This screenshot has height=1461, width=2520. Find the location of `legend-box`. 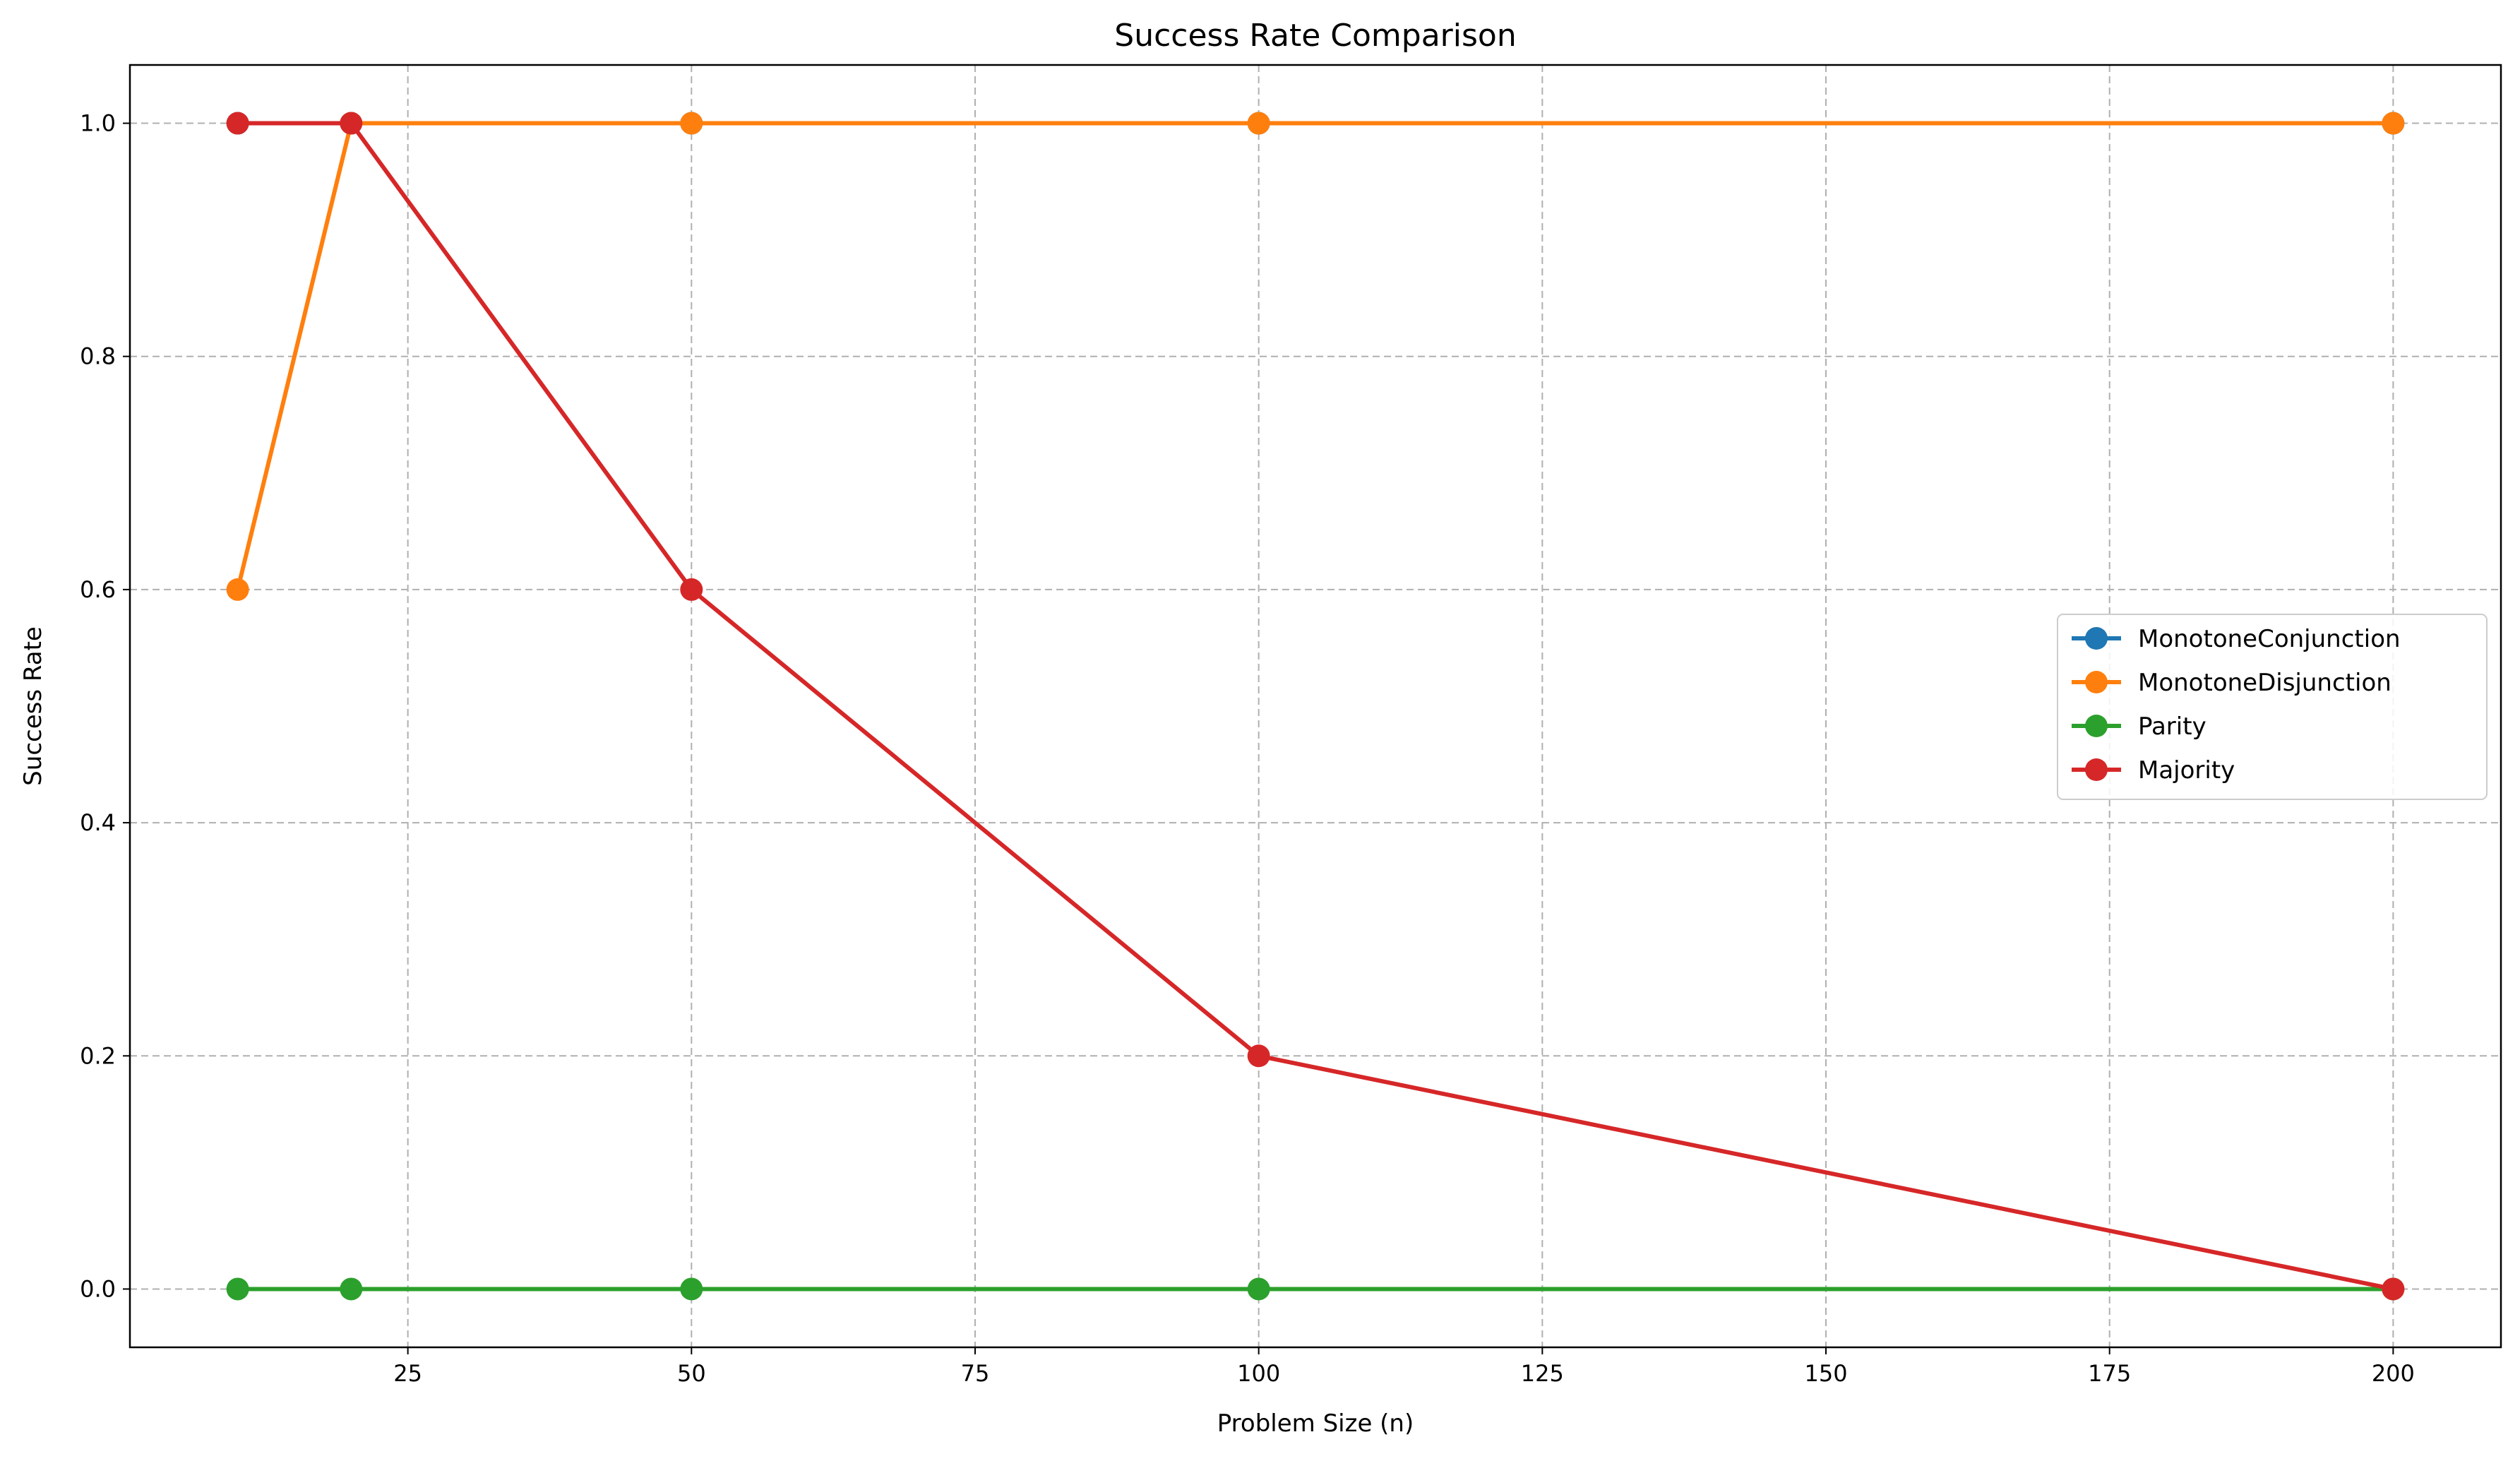

legend-box is located at coordinates (2273, 707).